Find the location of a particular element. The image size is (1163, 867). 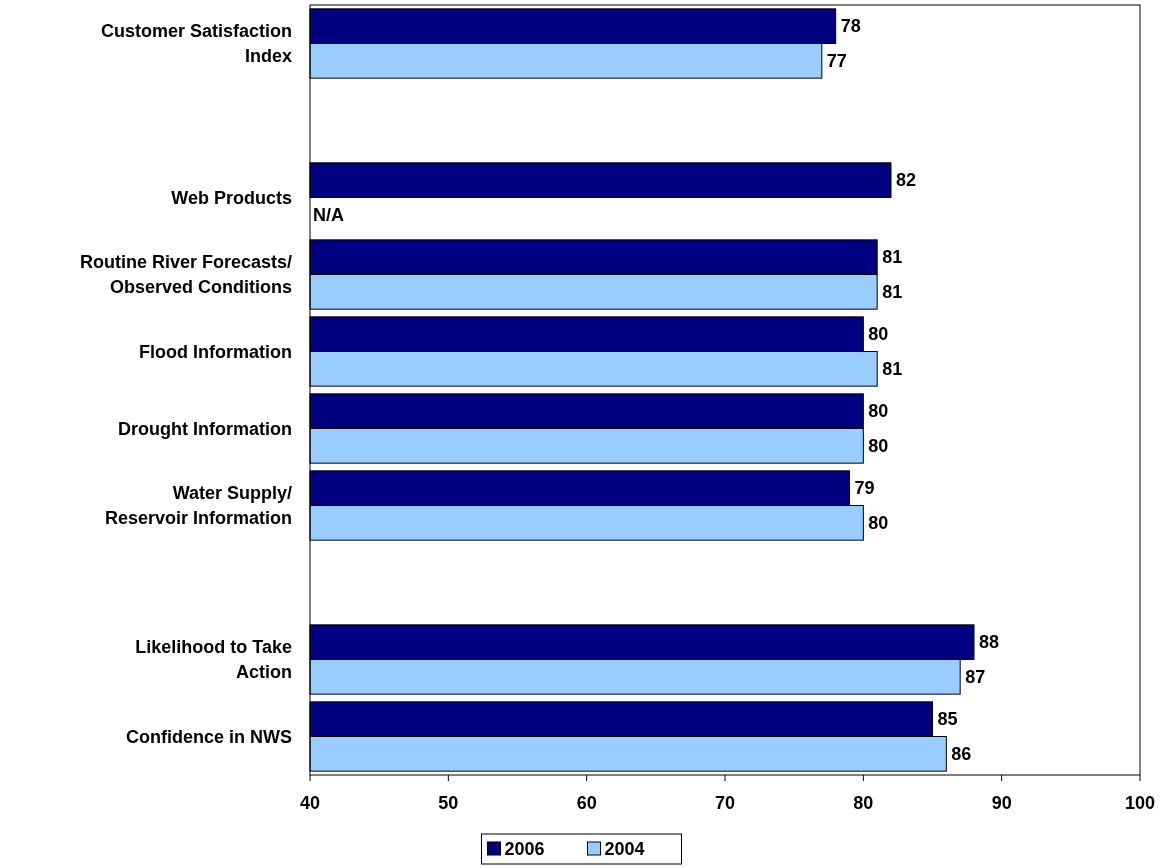

text: N/A is located at coordinates (328, 215).